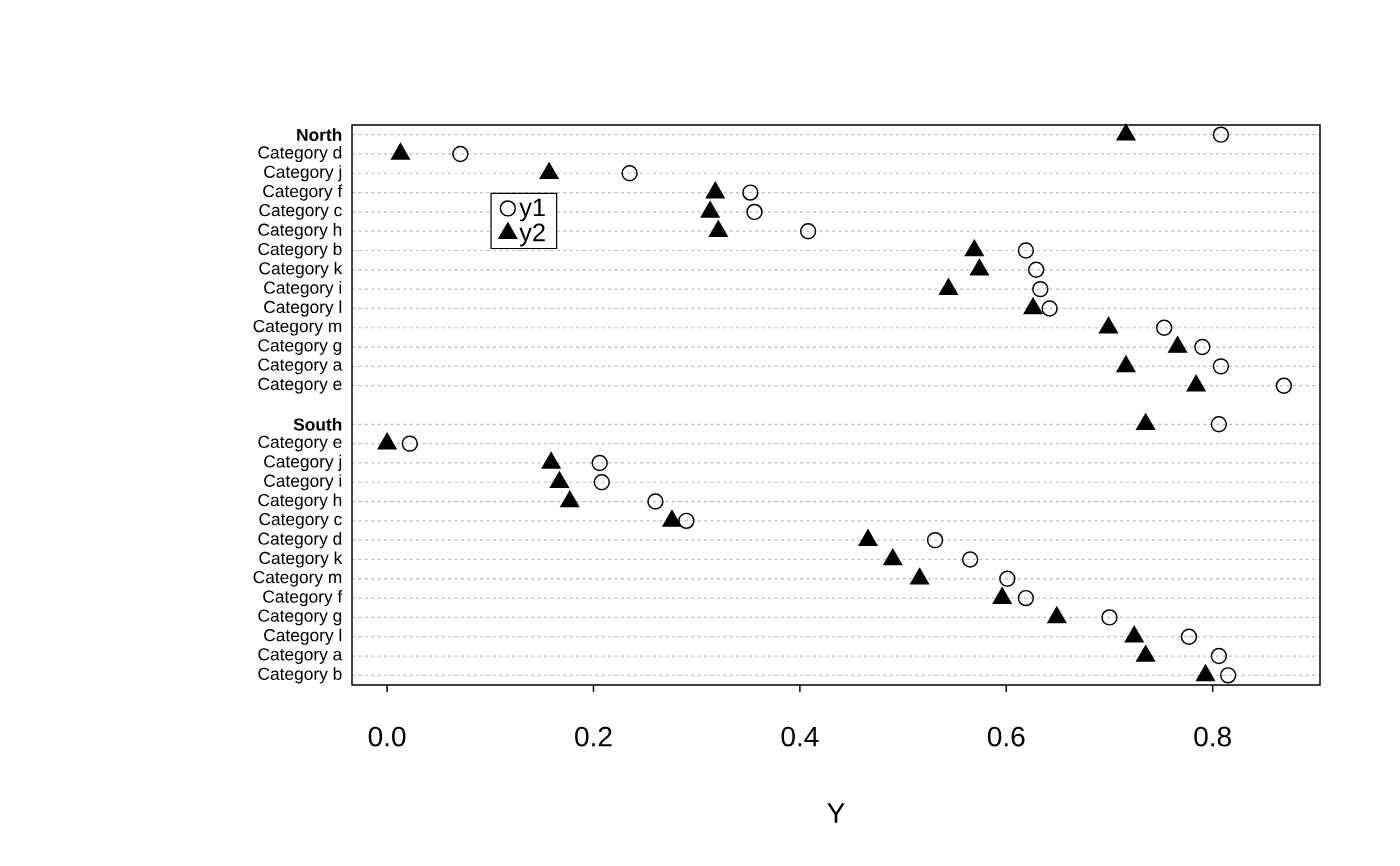 The width and height of the screenshot is (1400, 866). Describe the element at coordinates (1212, 736) in the screenshot. I see `x-tick-label: 0.8` at that location.